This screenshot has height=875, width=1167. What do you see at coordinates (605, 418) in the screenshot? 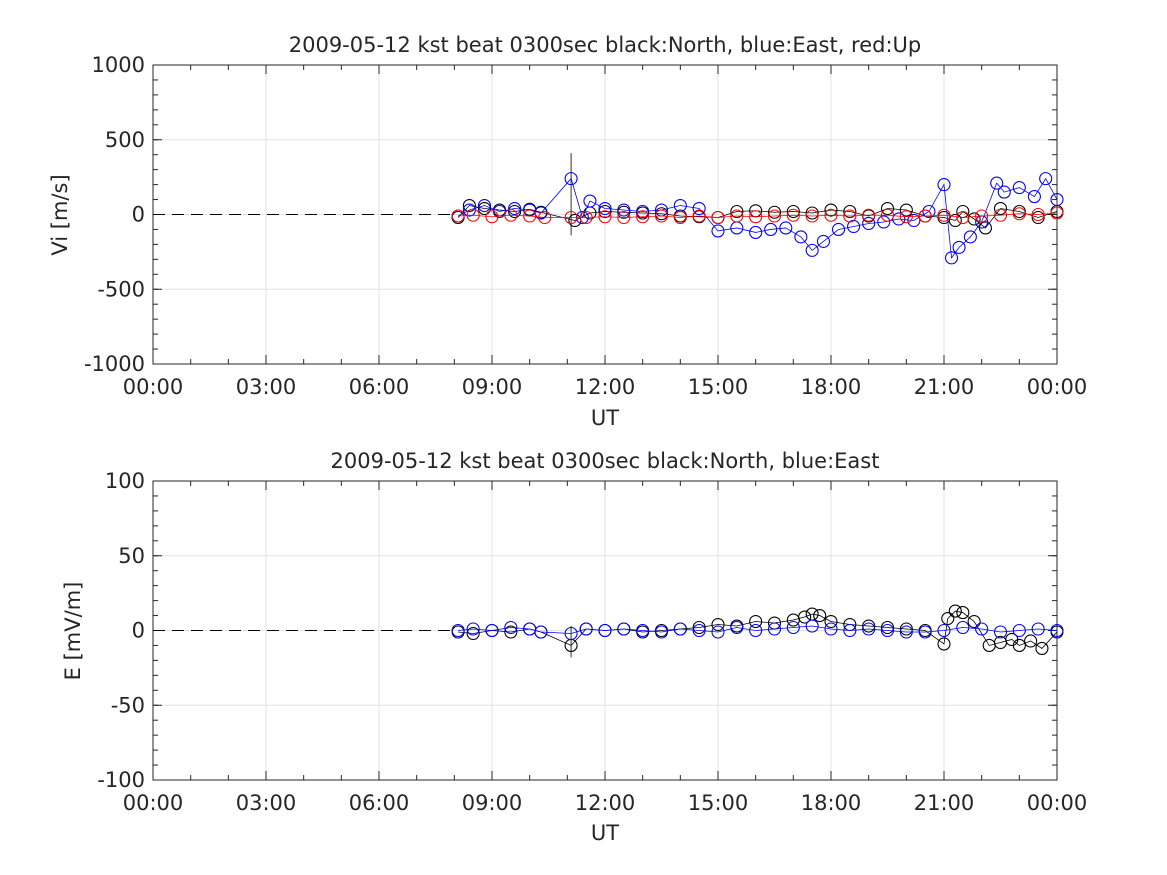
I see `velocity-x-axis-label: UT` at bounding box center [605, 418].